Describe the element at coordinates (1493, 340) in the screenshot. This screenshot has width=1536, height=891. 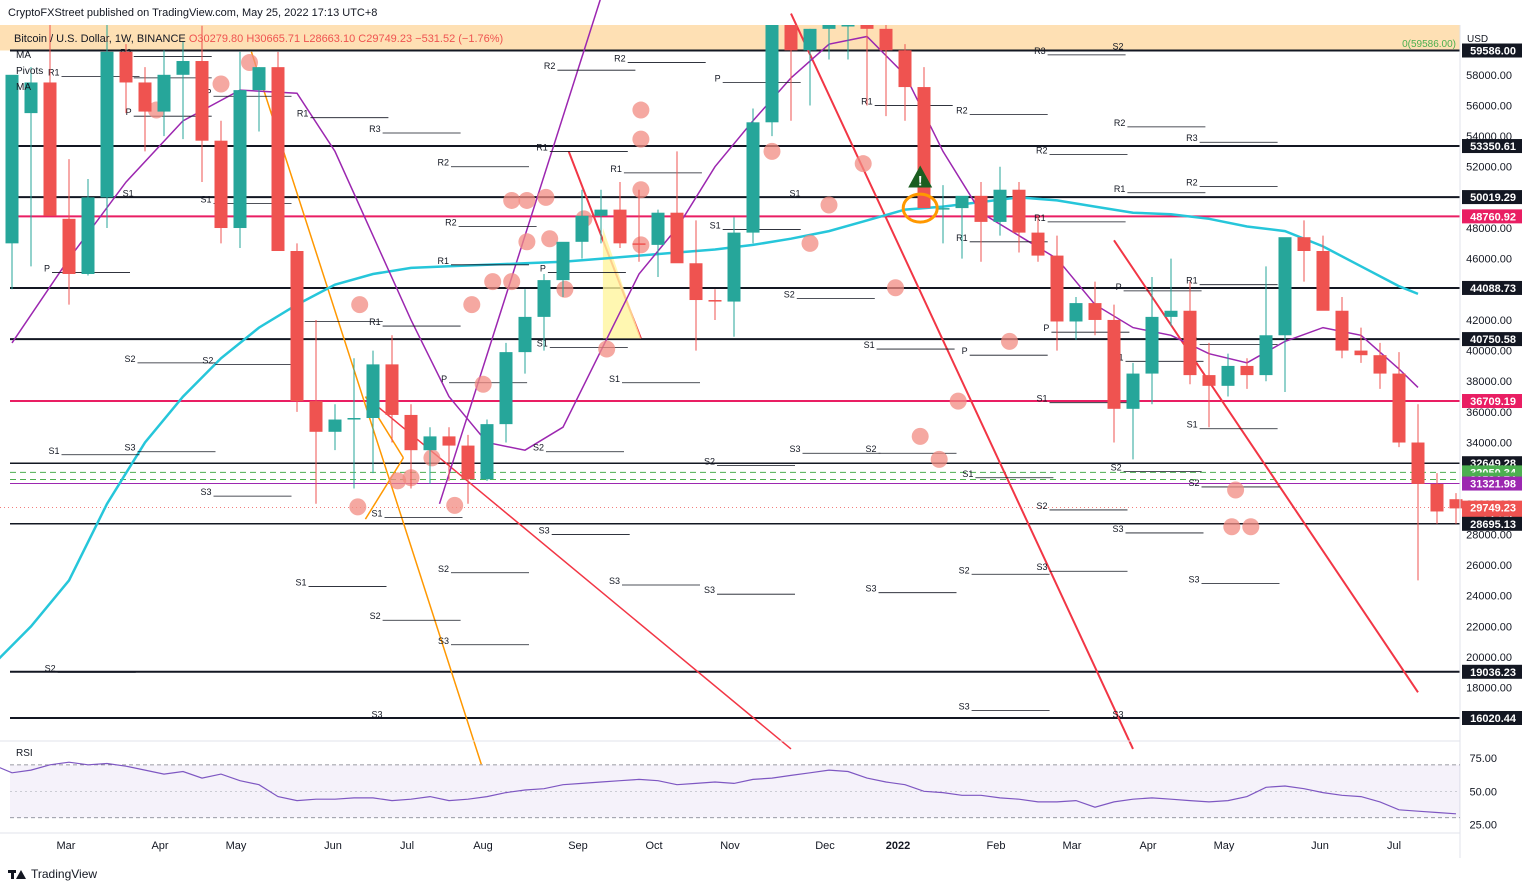
I see `price-label-text: 40750.58` at that location.